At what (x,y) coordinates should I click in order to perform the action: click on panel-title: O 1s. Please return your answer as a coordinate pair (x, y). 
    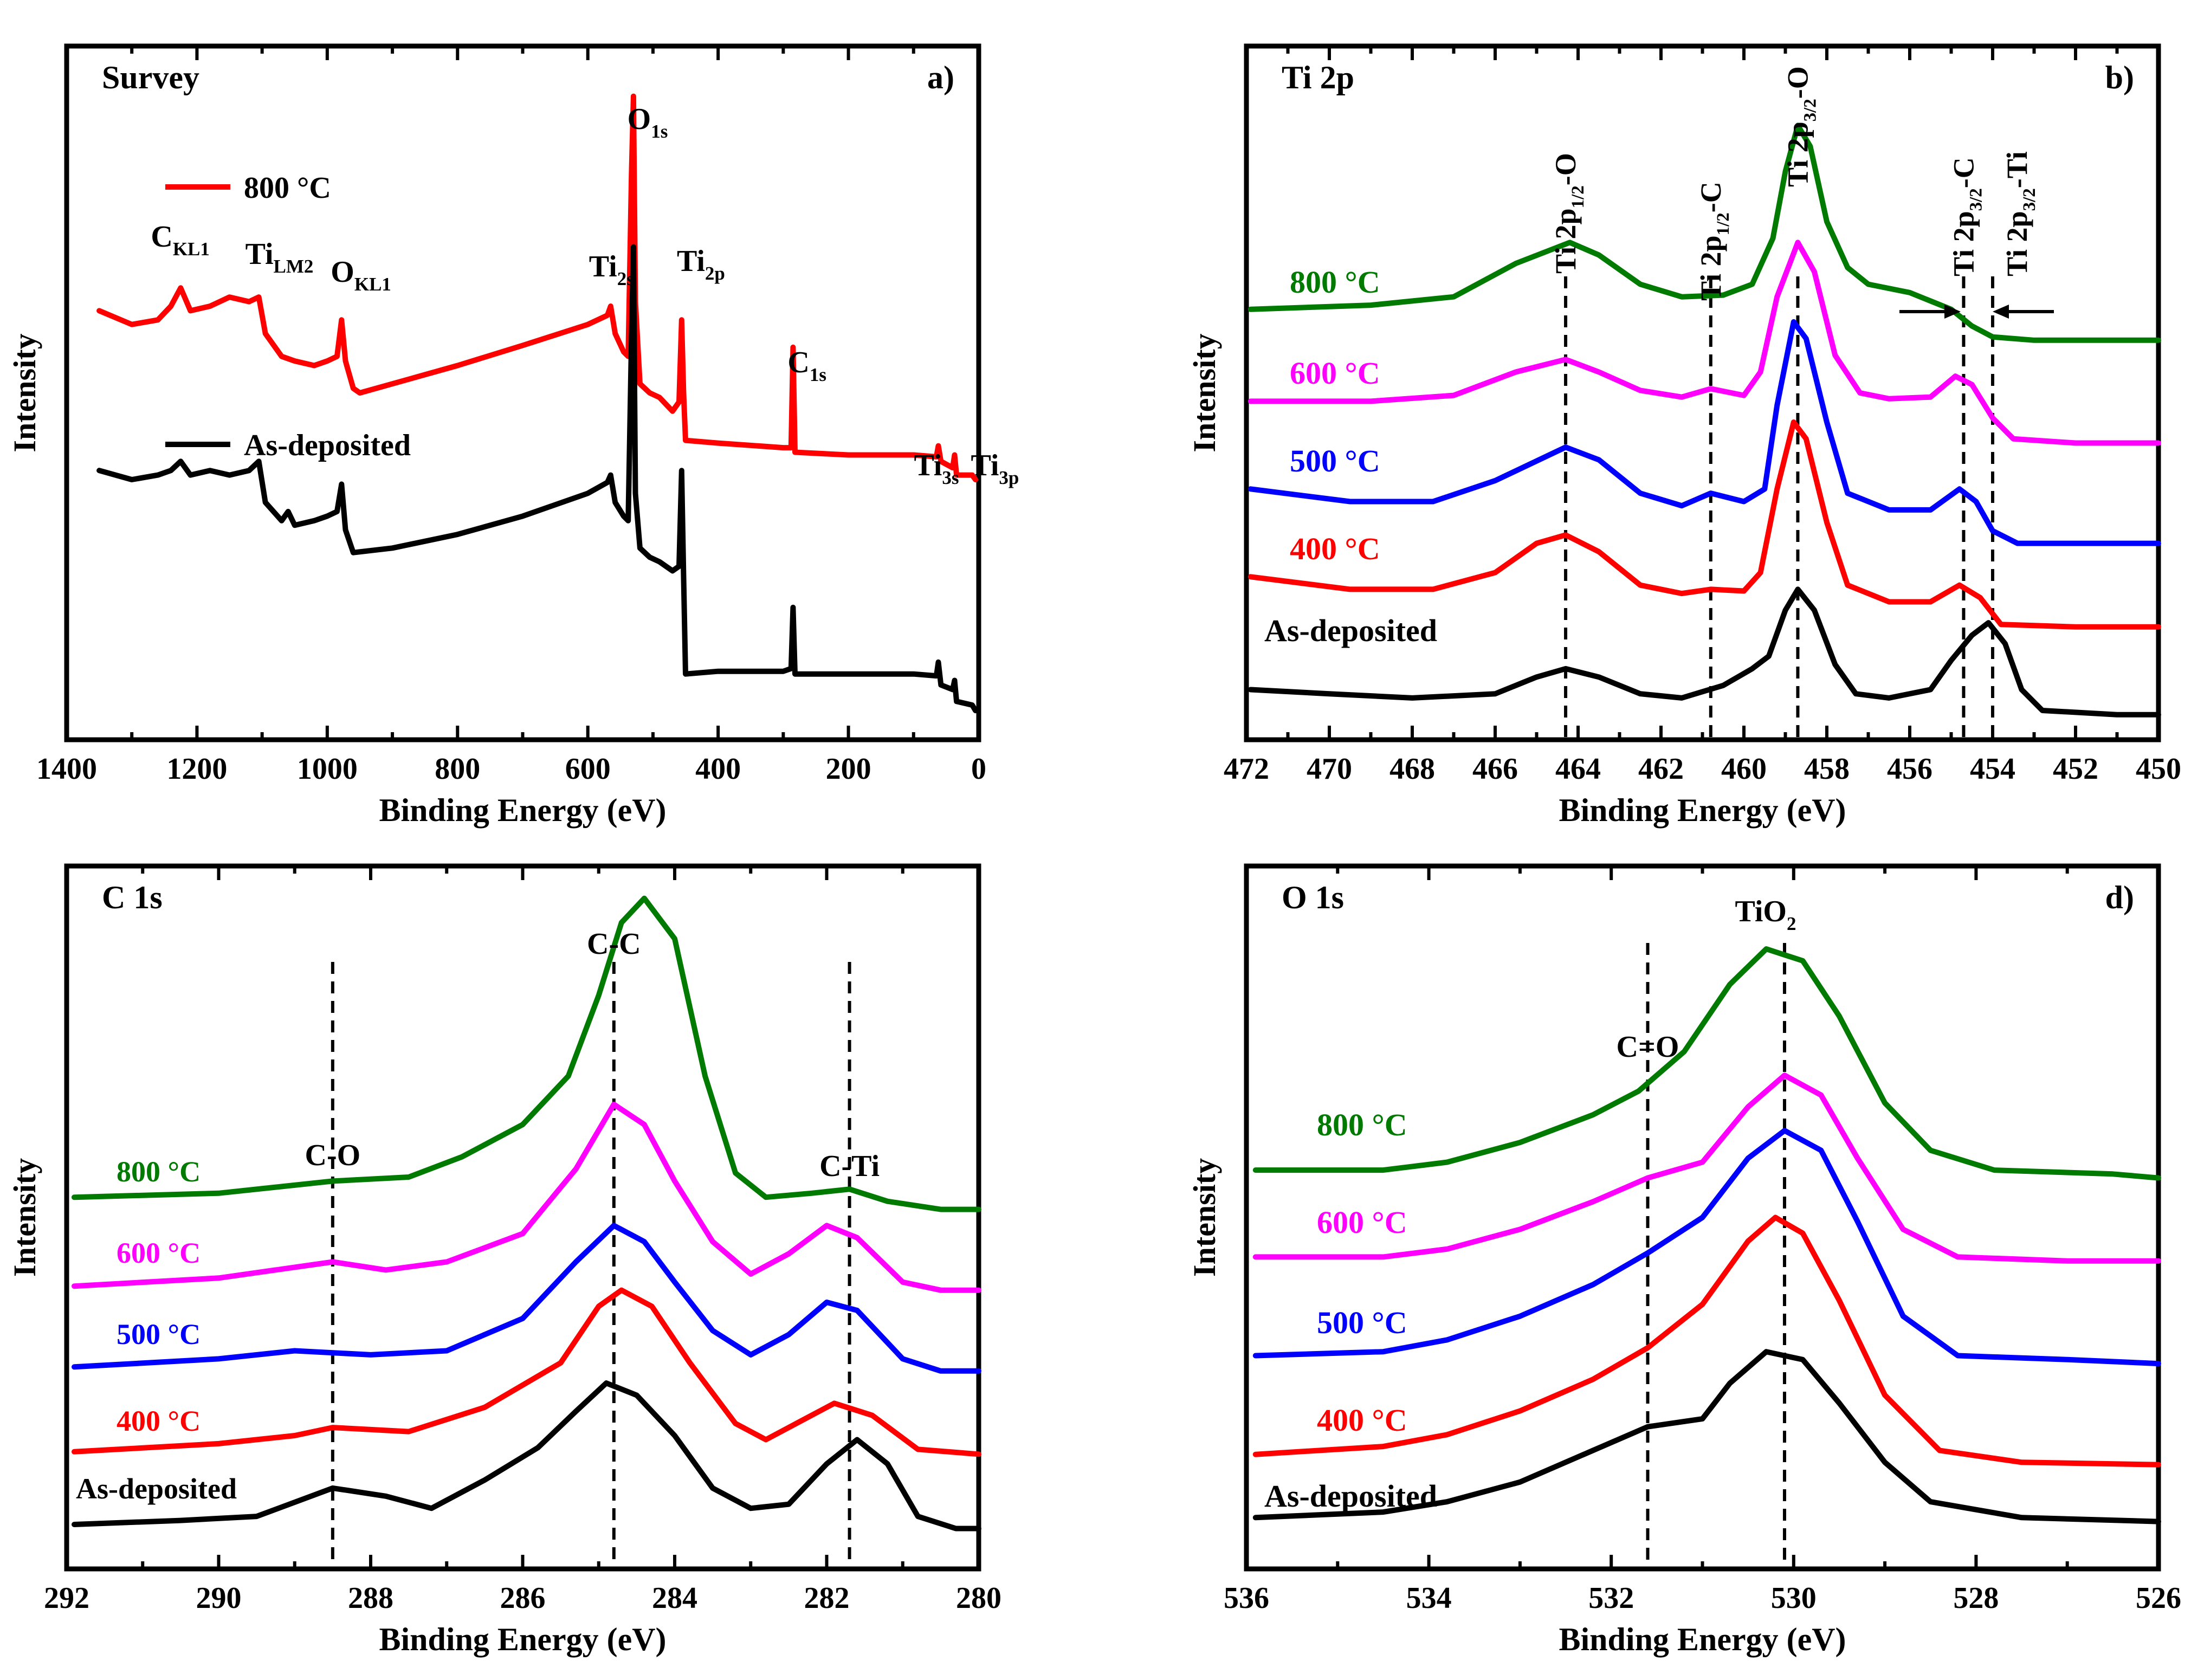
    Looking at the image, I should click on (1313, 898).